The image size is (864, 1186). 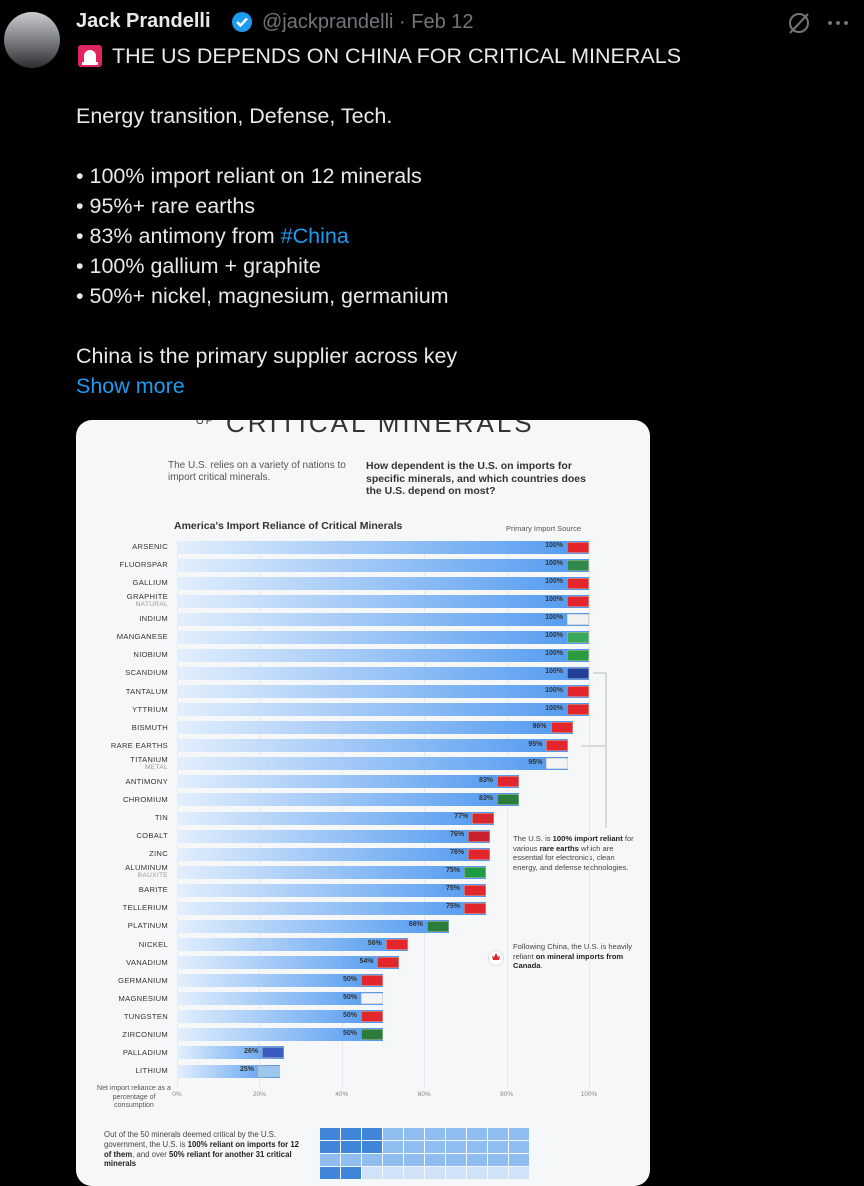 What do you see at coordinates (374, 943) in the screenshot?
I see `value-label: 56%` at bounding box center [374, 943].